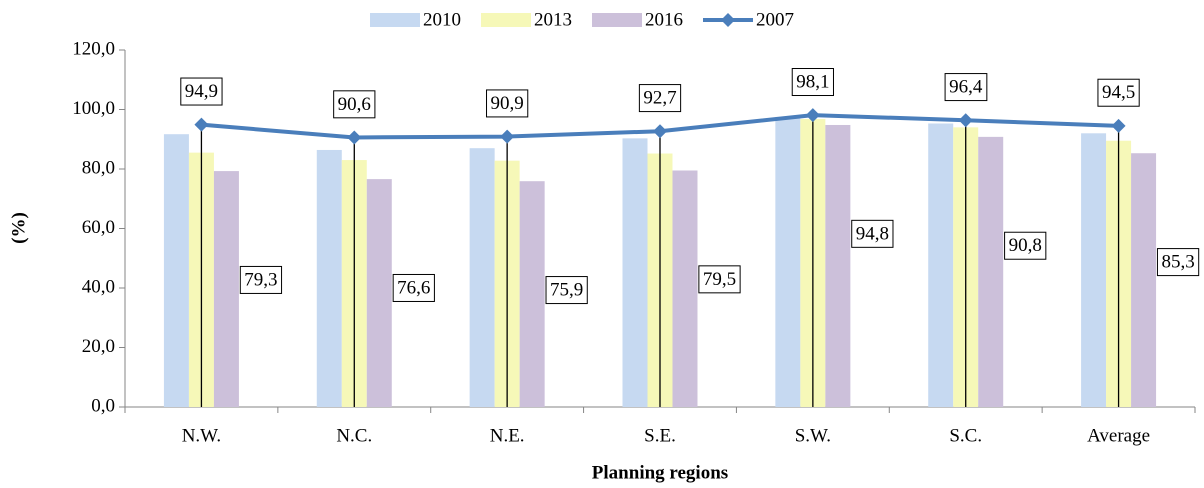 This screenshot has width=1204, height=488. What do you see at coordinates (93, 108) in the screenshot?
I see `y-tick-label: 100,0` at bounding box center [93, 108].